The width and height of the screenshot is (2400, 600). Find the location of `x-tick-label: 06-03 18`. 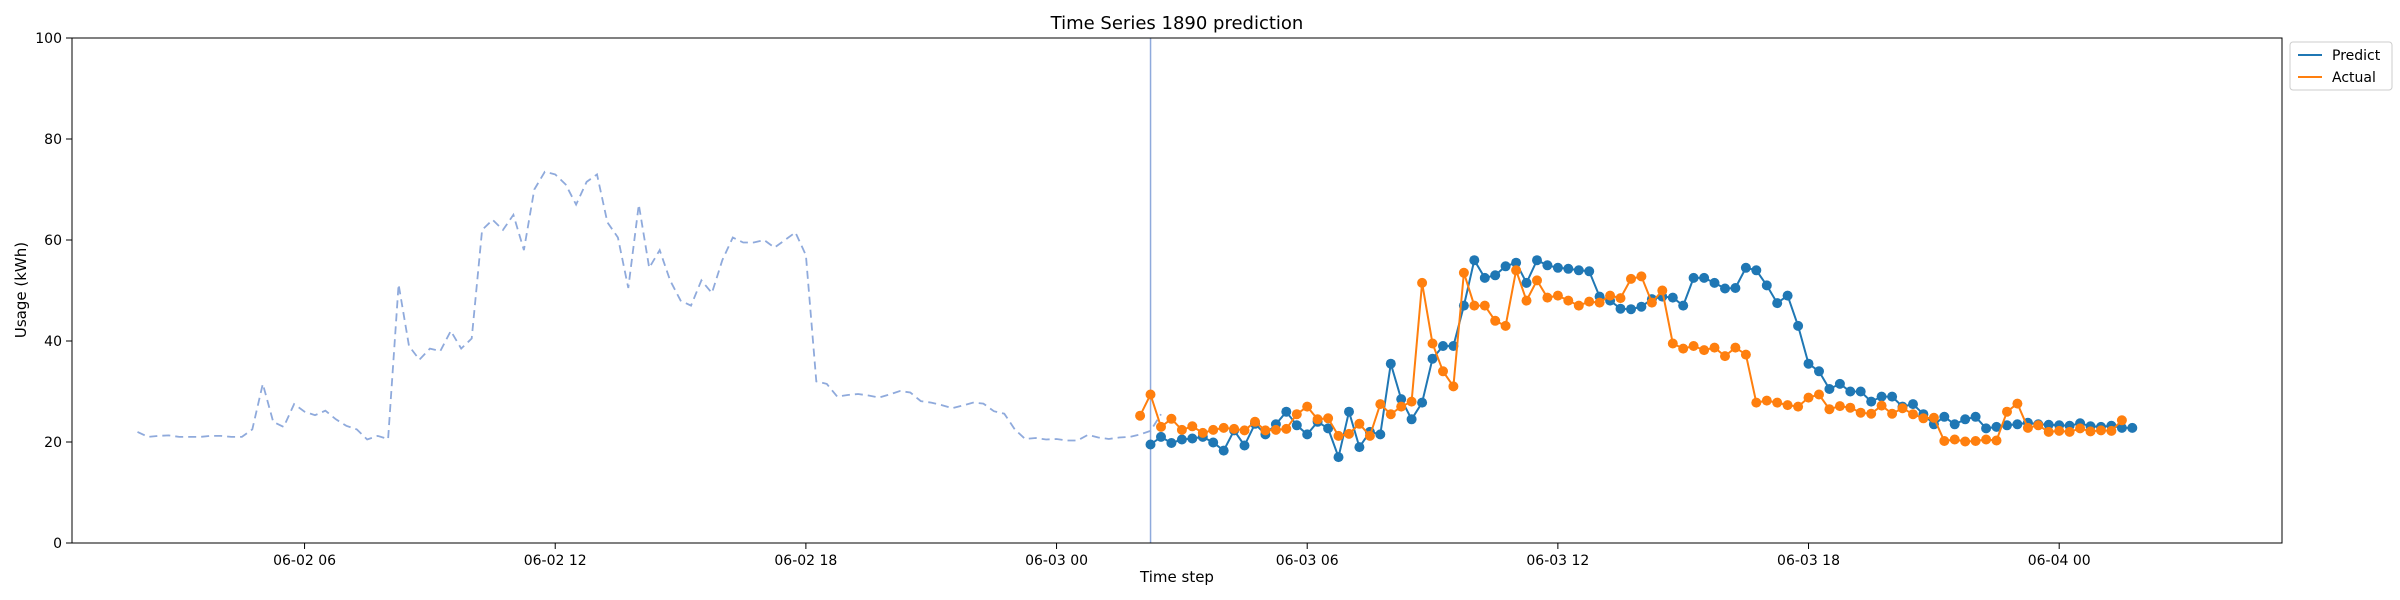

x-tick-label: 06-03 18 is located at coordinates (1808, 561).